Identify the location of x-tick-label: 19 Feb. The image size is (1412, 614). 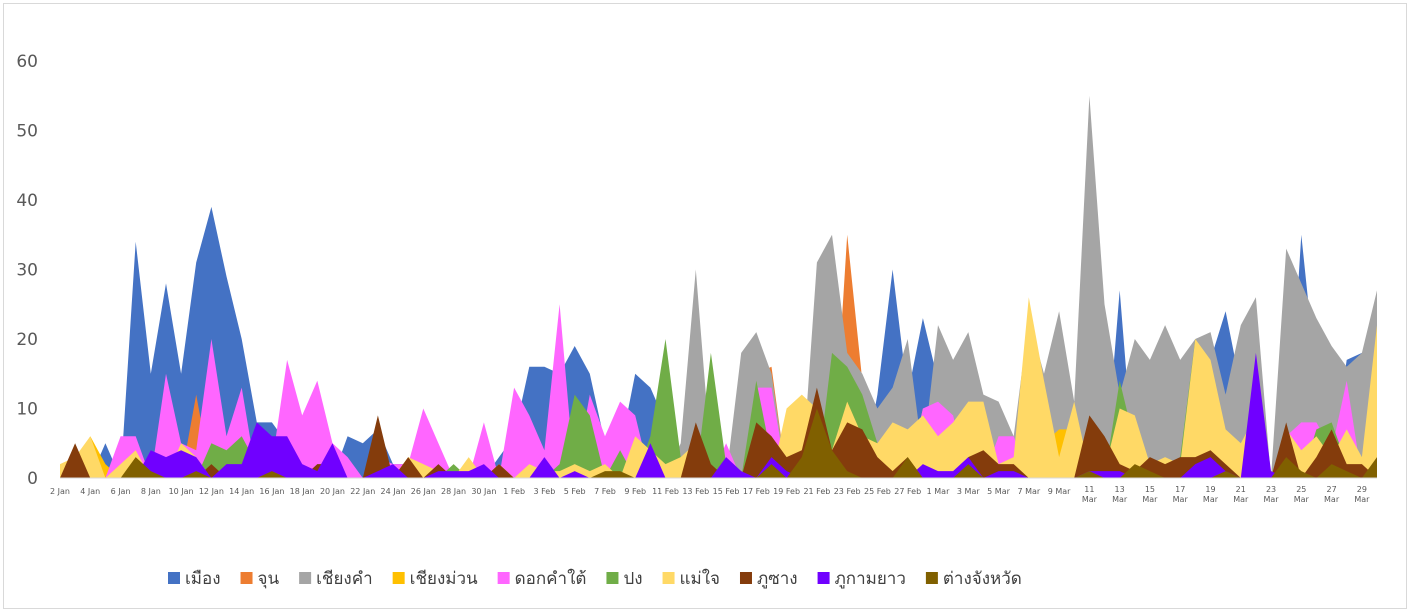
(786, 491).